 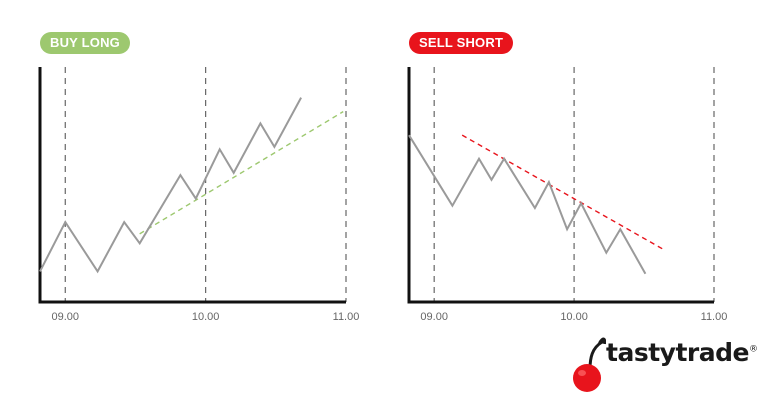 I want to click on buy-long-badge: BUY LONG, so click(x=85, y=43).